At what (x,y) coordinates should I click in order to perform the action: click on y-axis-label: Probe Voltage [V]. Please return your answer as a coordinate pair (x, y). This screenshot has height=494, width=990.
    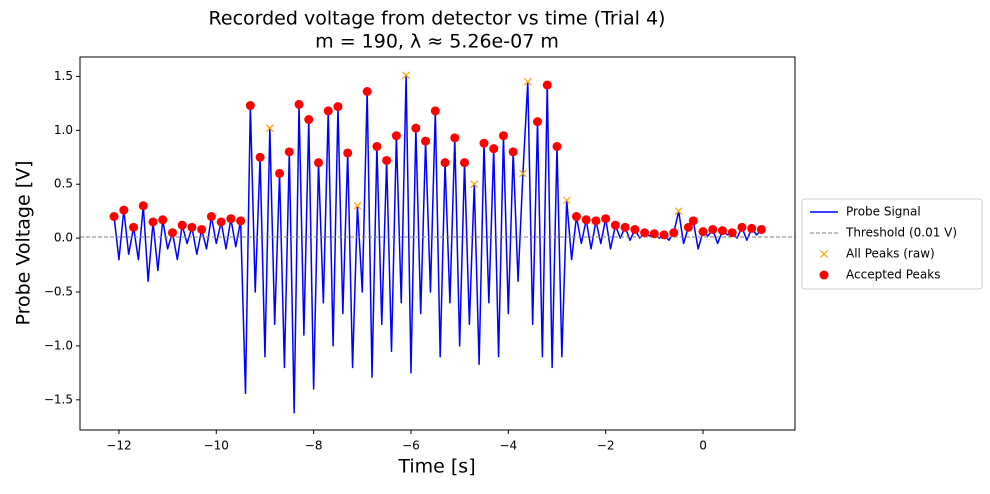
    Looking at the image, I should click on (24, 242).